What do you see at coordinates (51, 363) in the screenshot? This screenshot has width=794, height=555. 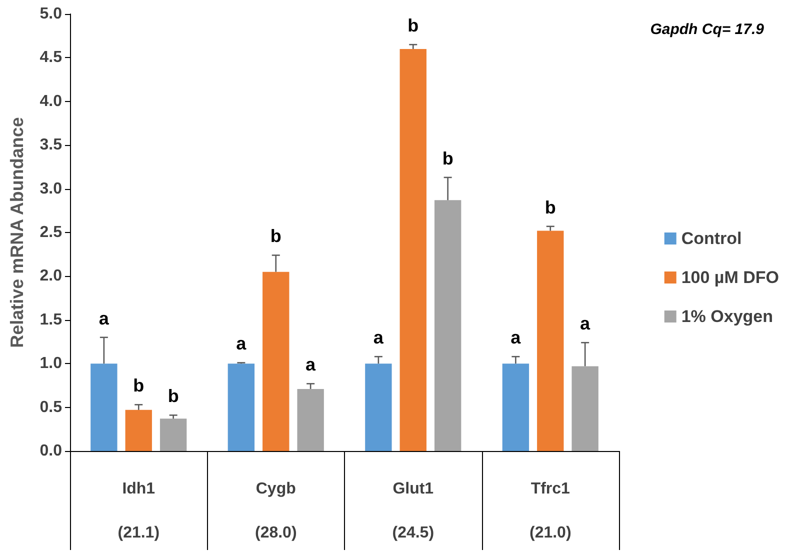 I see `y-tick-label: 1.0` at bounding box center [51, 363].